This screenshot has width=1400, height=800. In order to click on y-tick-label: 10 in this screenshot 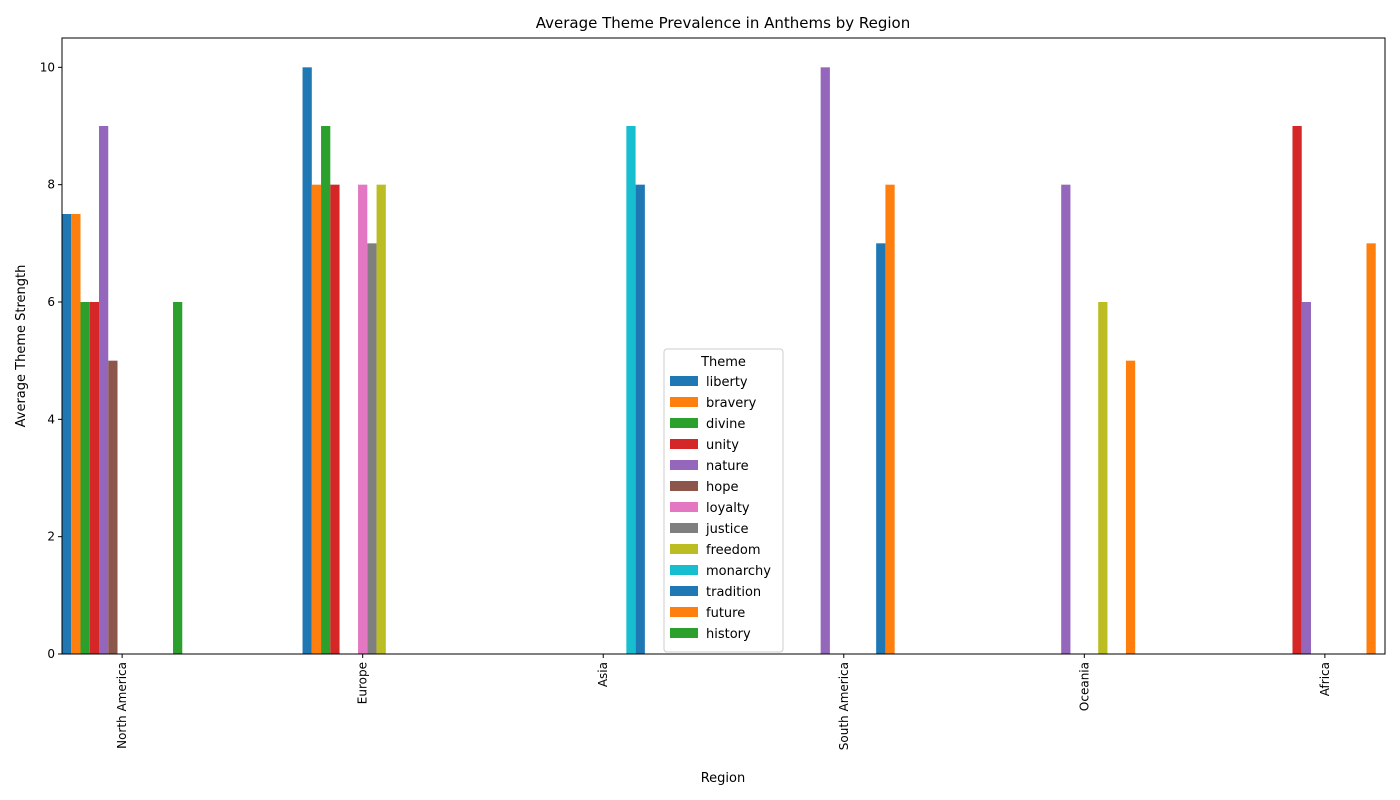, I will do `click(47, 67)`.